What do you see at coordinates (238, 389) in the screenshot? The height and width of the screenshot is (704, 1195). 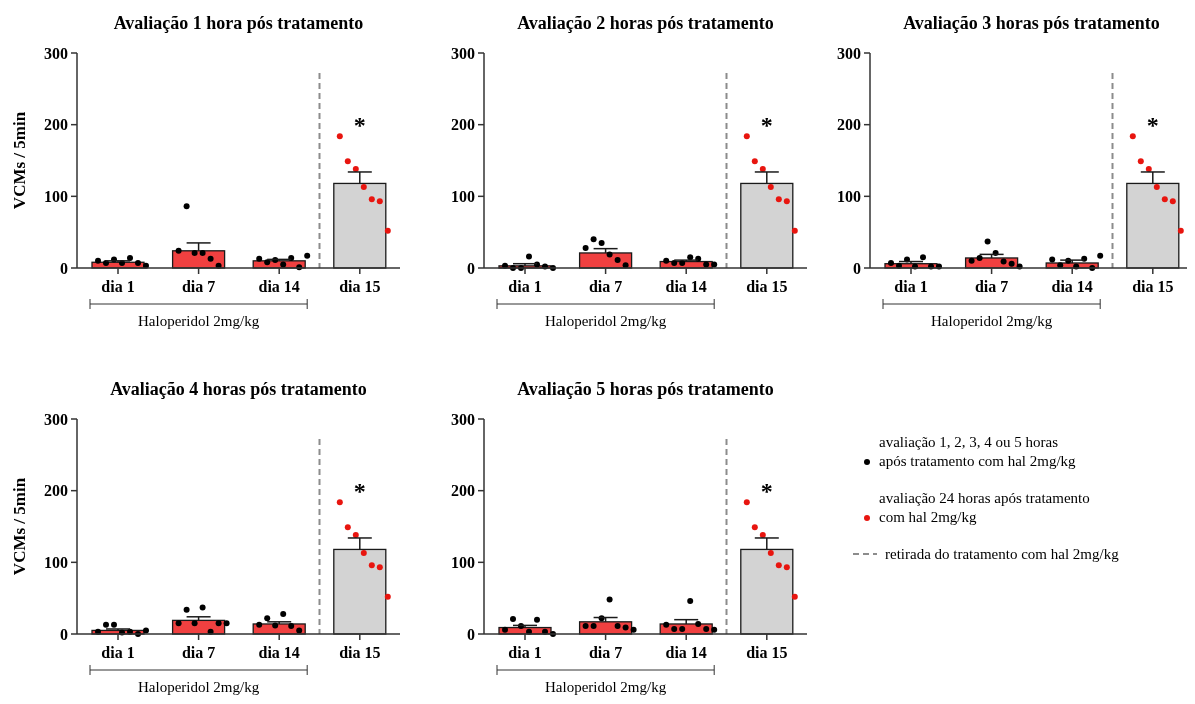 I see `chart-title: Avaliação 4 horas pós tratamento` at bounding box center [238, 389].